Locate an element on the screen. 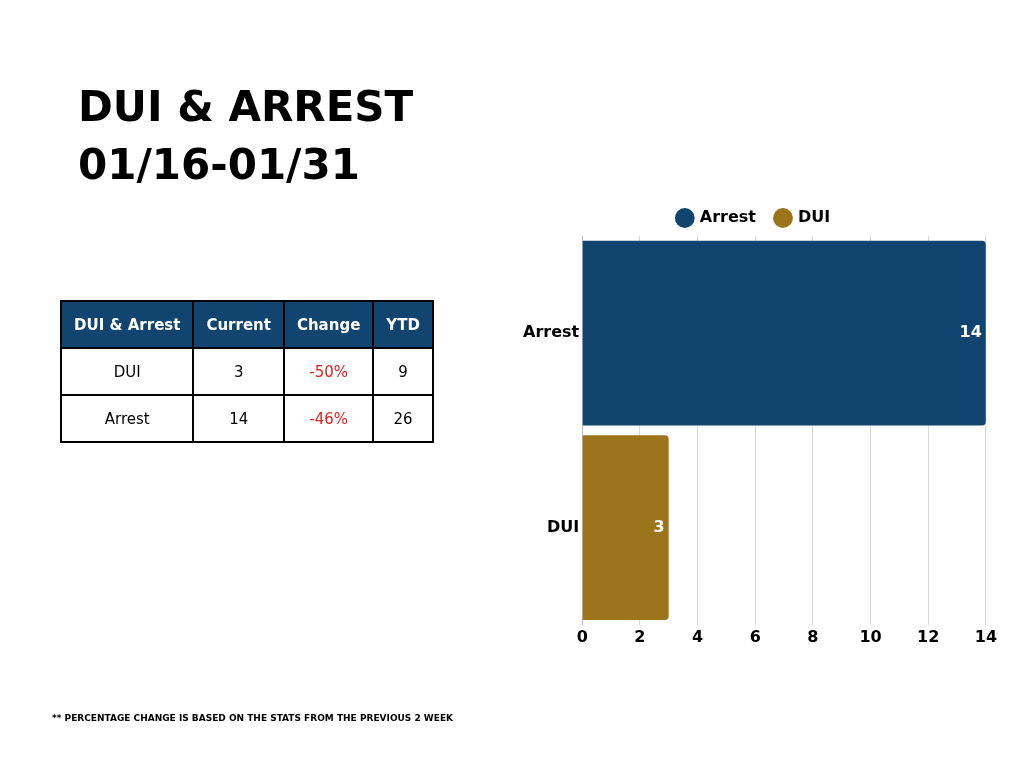 This screenshot has width=1024, height=768. category-label: YTD is located at coordinates (403, 324).